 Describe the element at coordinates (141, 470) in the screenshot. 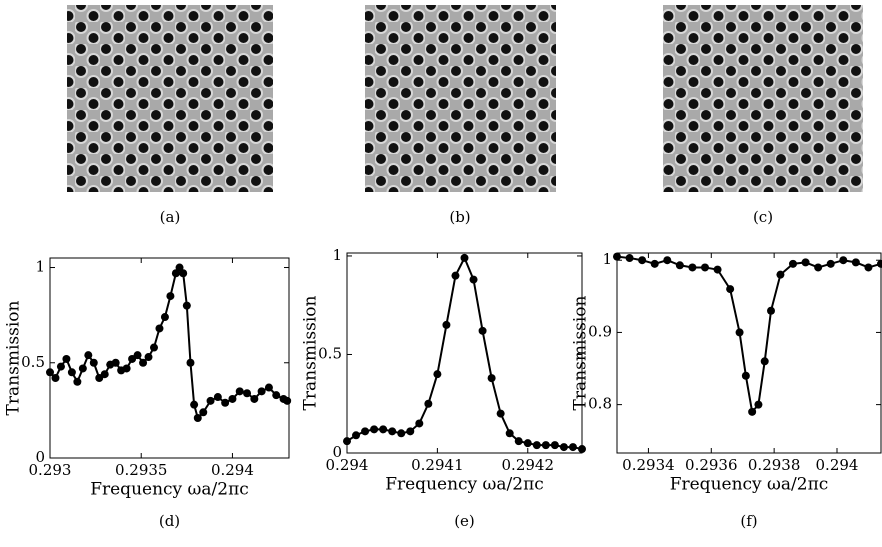

I see `x-tick-label: 0.2935` at that location.